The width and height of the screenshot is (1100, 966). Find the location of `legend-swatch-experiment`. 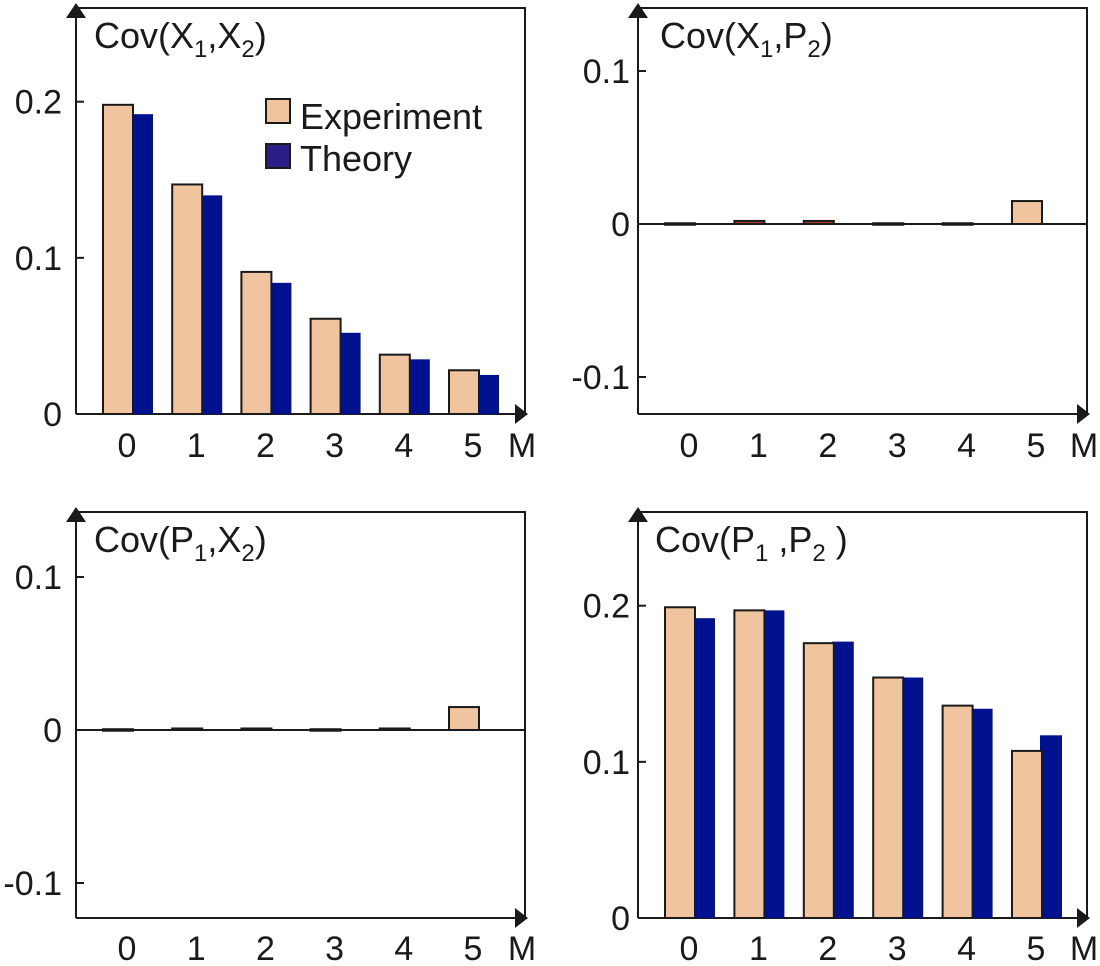

legend-swatch-experiment is located at coordinates (278, 111).